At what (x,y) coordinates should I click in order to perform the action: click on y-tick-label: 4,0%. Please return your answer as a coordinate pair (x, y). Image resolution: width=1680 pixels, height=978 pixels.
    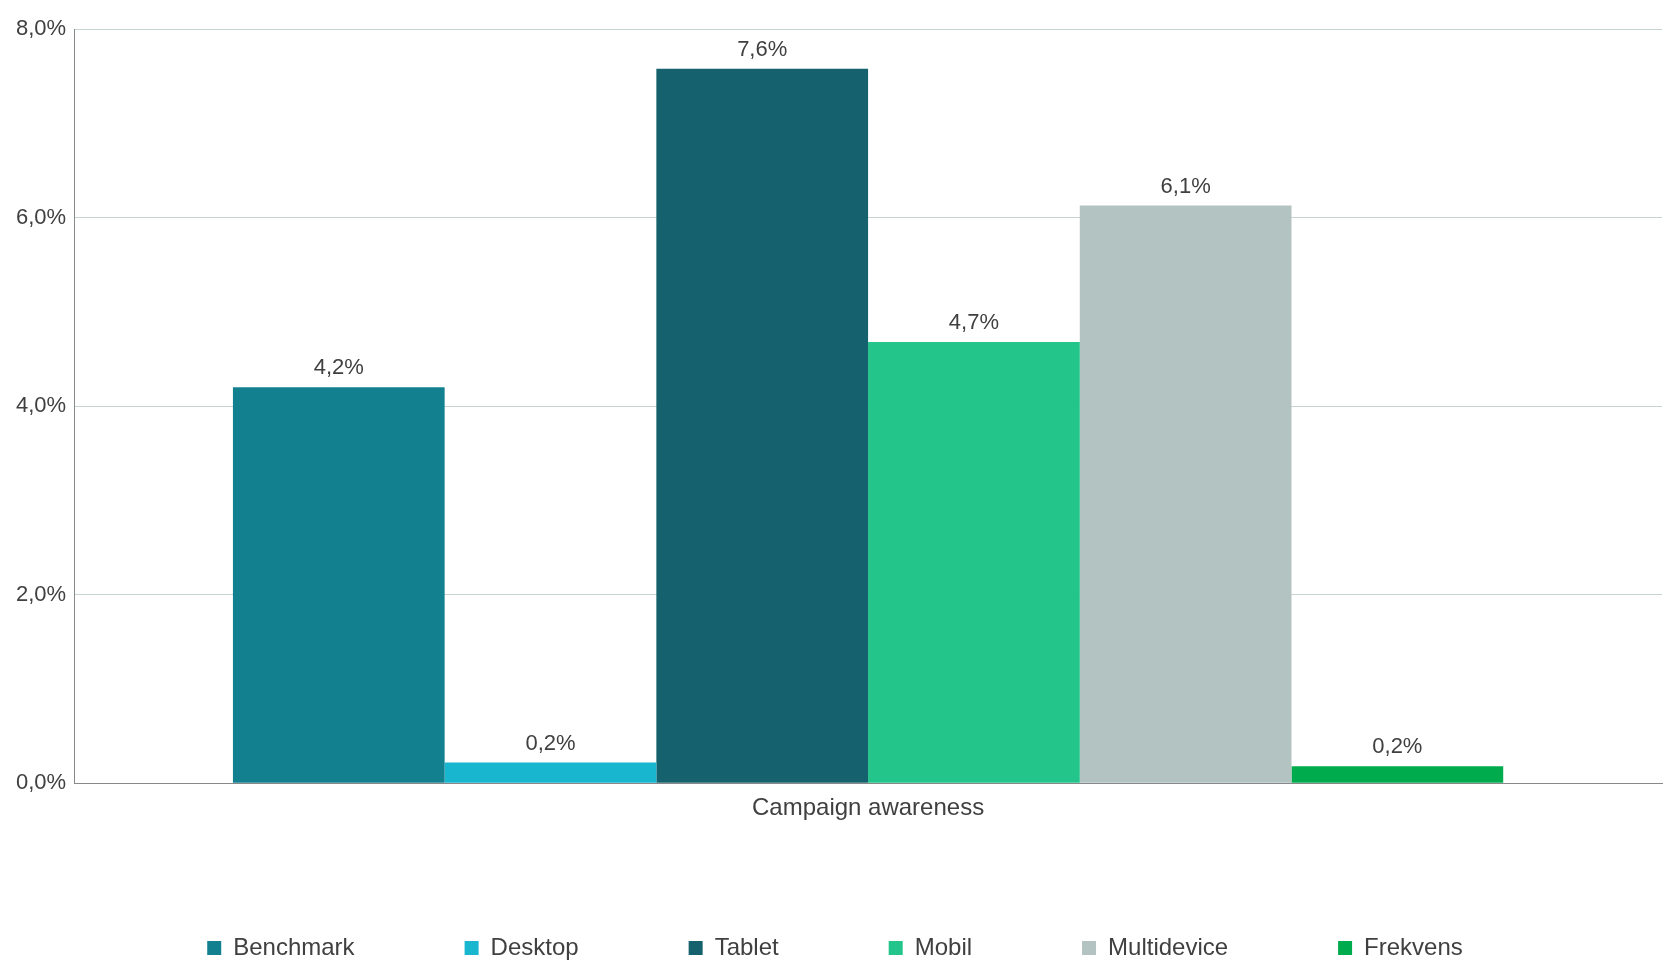
    Looking at the image, I should click on (41, 405).